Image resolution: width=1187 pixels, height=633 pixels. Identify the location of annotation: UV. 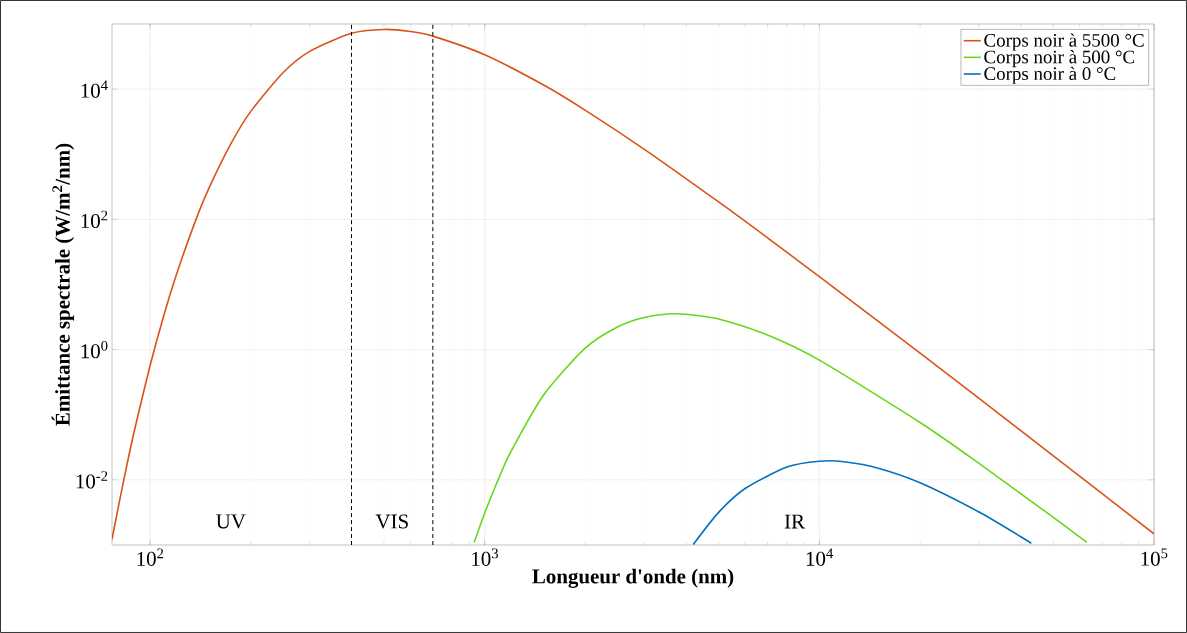
(231, 521).